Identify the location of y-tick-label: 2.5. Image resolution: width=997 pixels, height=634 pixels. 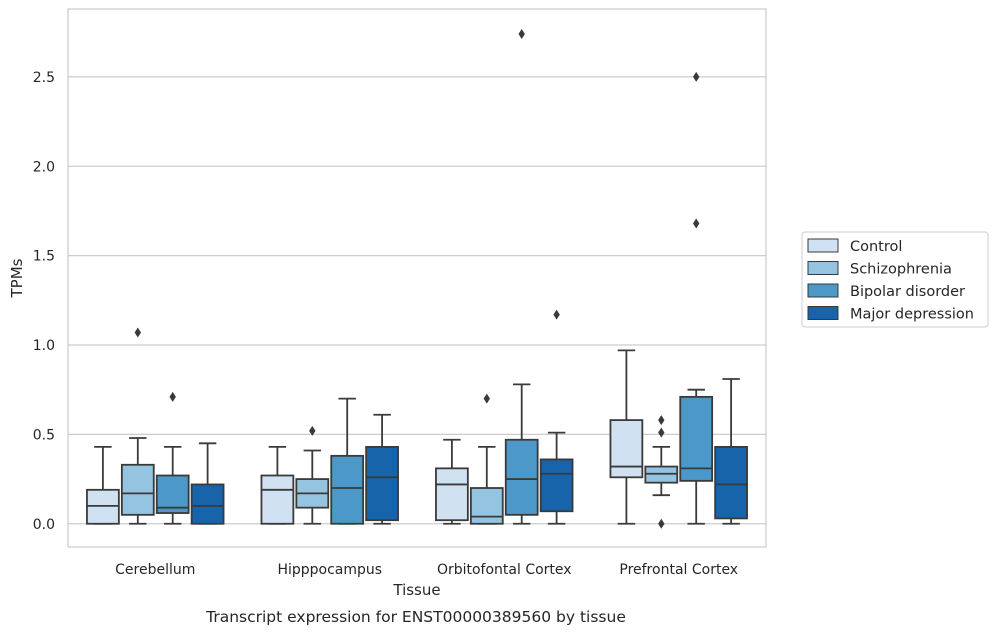
(44, 78).